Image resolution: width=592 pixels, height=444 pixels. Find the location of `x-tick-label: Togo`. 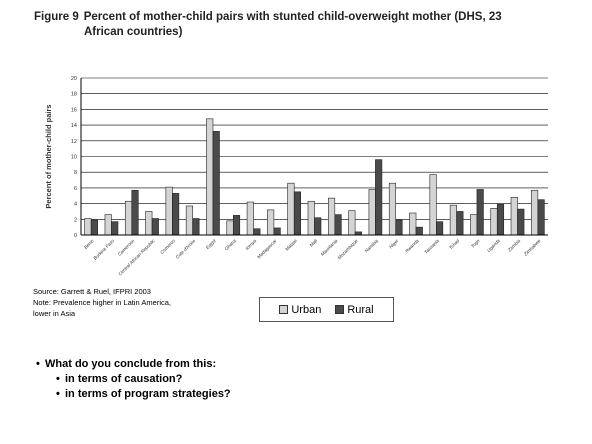

x-tick-label: Togo is located at coordinates (475, 243).